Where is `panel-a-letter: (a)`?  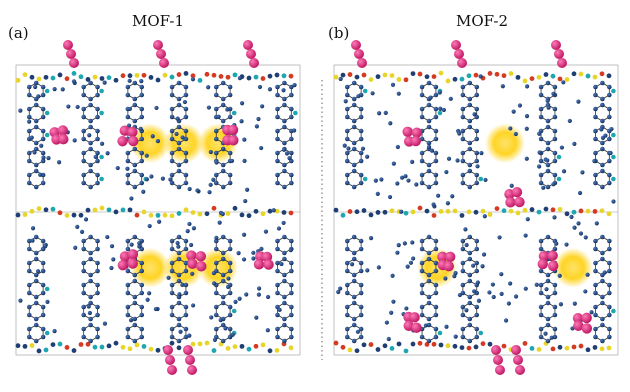
panel-a-letter: (a) is located at coordinates (18, 33).